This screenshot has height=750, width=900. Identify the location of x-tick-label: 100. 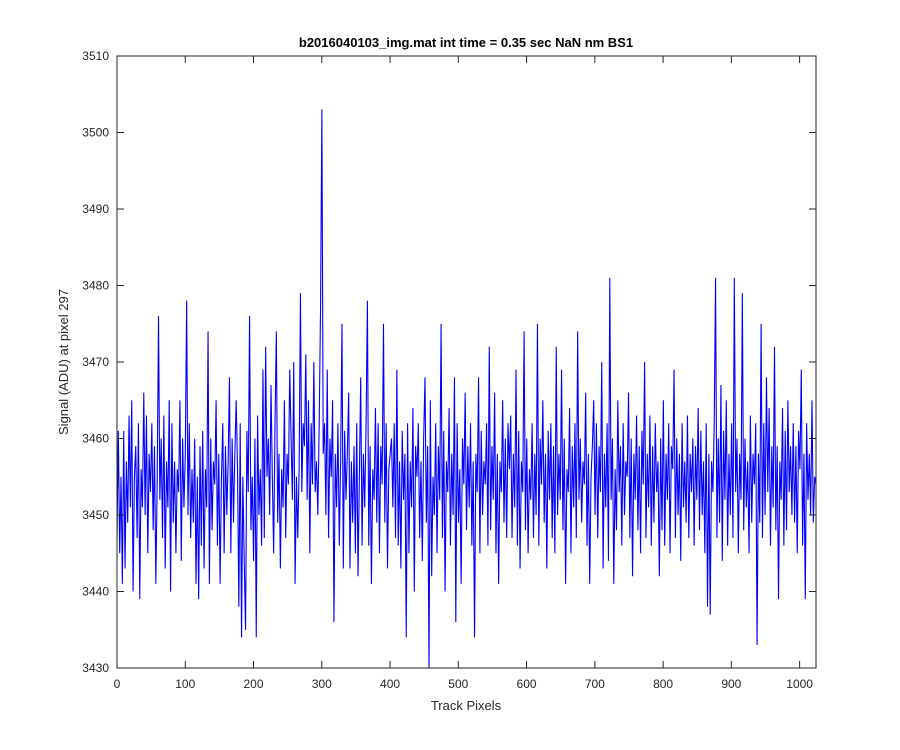
(185, 684).